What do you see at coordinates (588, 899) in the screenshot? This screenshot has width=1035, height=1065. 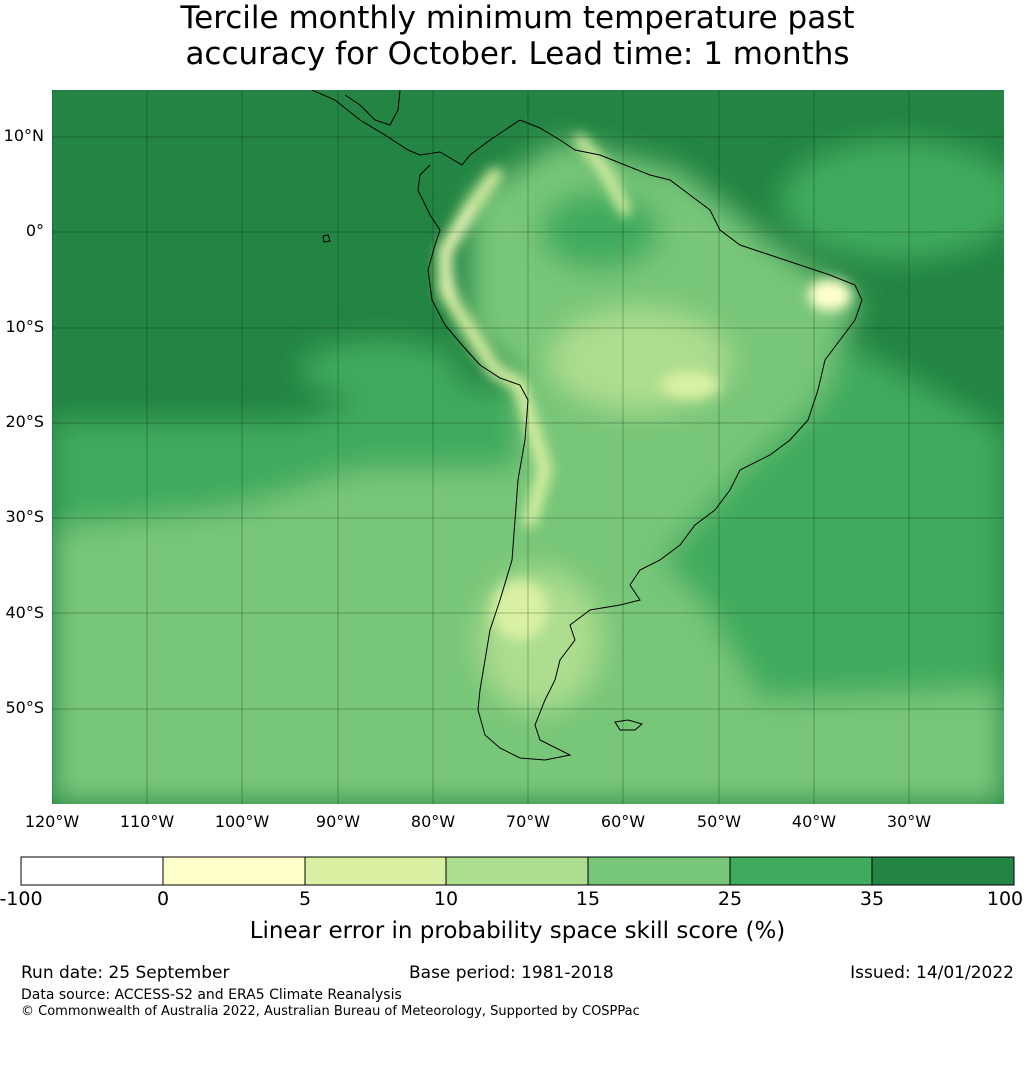 I see `colorbar-tick: 15` at bounding box center [588, 899].